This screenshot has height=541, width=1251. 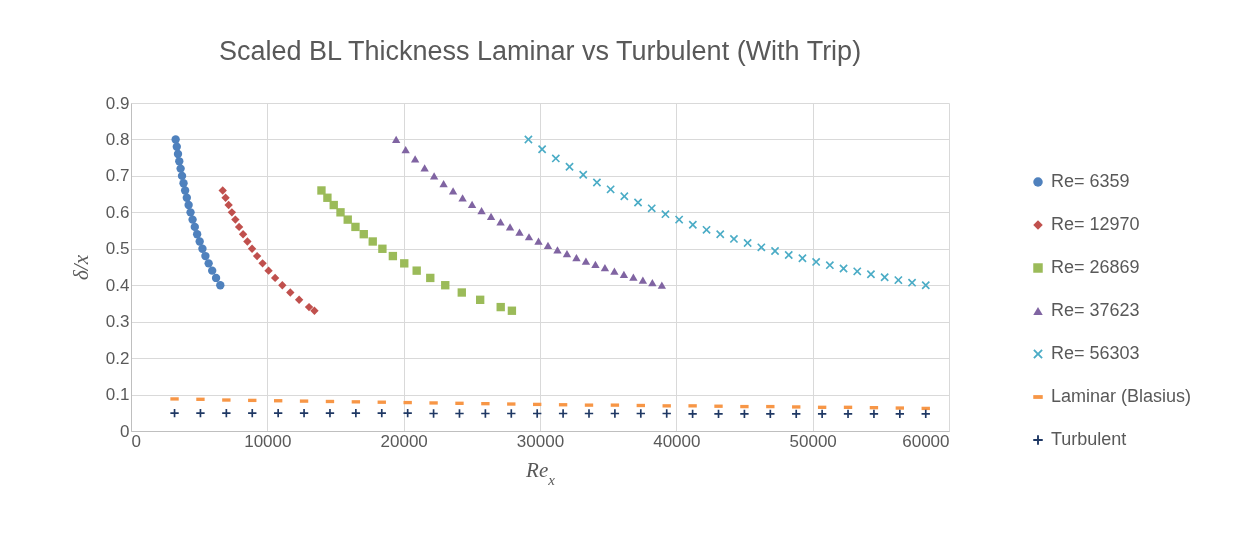 I want to click on legend-label: Re= 6359, so click(x=1090, y=181).